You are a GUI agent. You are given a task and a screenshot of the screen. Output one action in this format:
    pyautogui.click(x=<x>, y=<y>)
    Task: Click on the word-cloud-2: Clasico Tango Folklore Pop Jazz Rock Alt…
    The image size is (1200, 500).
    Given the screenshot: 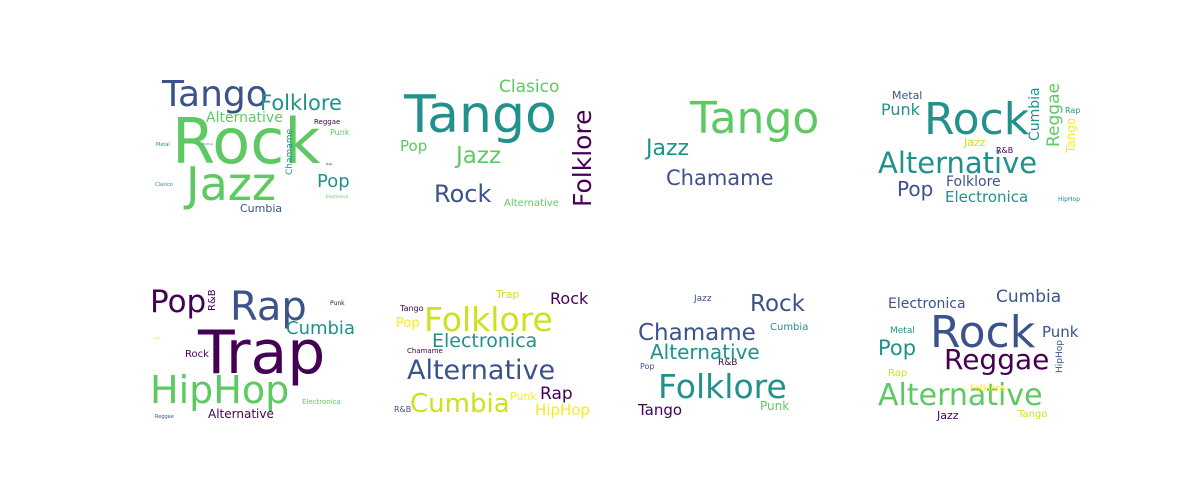 What is the action you would take?
    pyautogui.click(x=497, y=142)
    